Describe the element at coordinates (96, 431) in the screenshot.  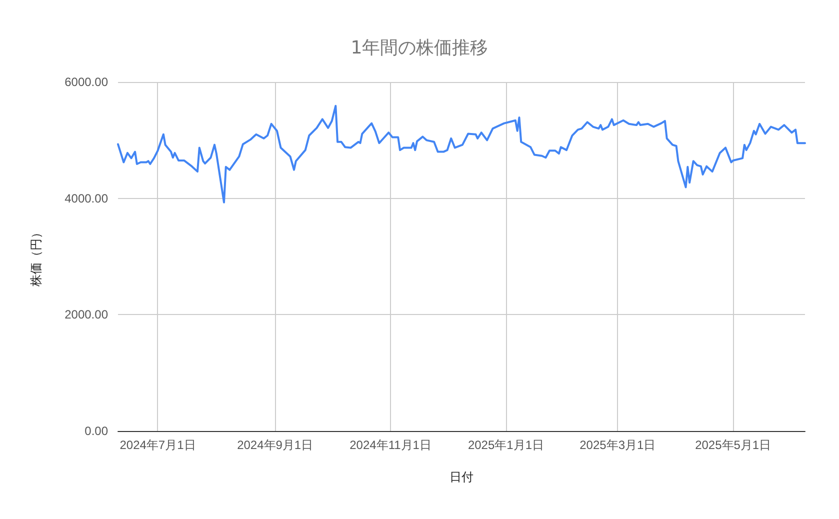
I see `y-tick-label: 0.00` at that location.